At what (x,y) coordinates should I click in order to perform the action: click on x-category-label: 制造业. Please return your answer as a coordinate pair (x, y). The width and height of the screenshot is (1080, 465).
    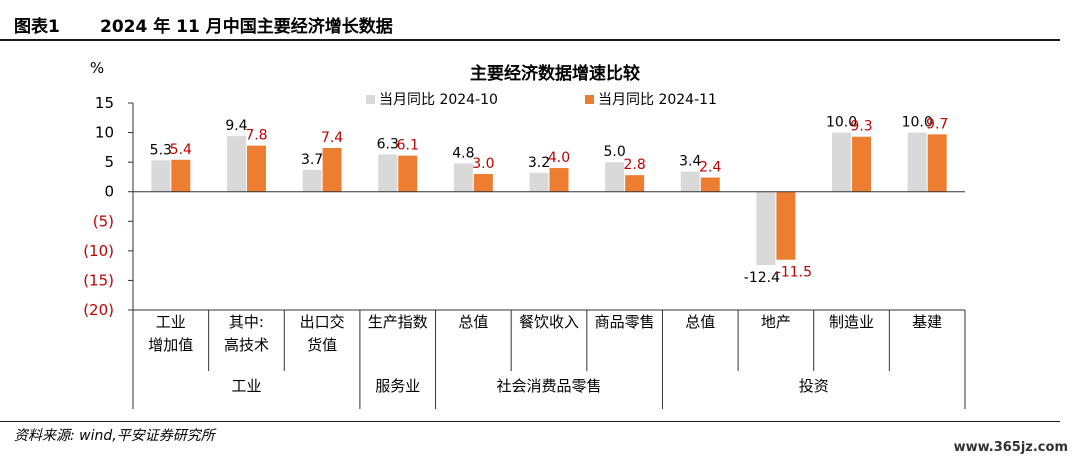
    Looking at the image, I should click on (851, 322).